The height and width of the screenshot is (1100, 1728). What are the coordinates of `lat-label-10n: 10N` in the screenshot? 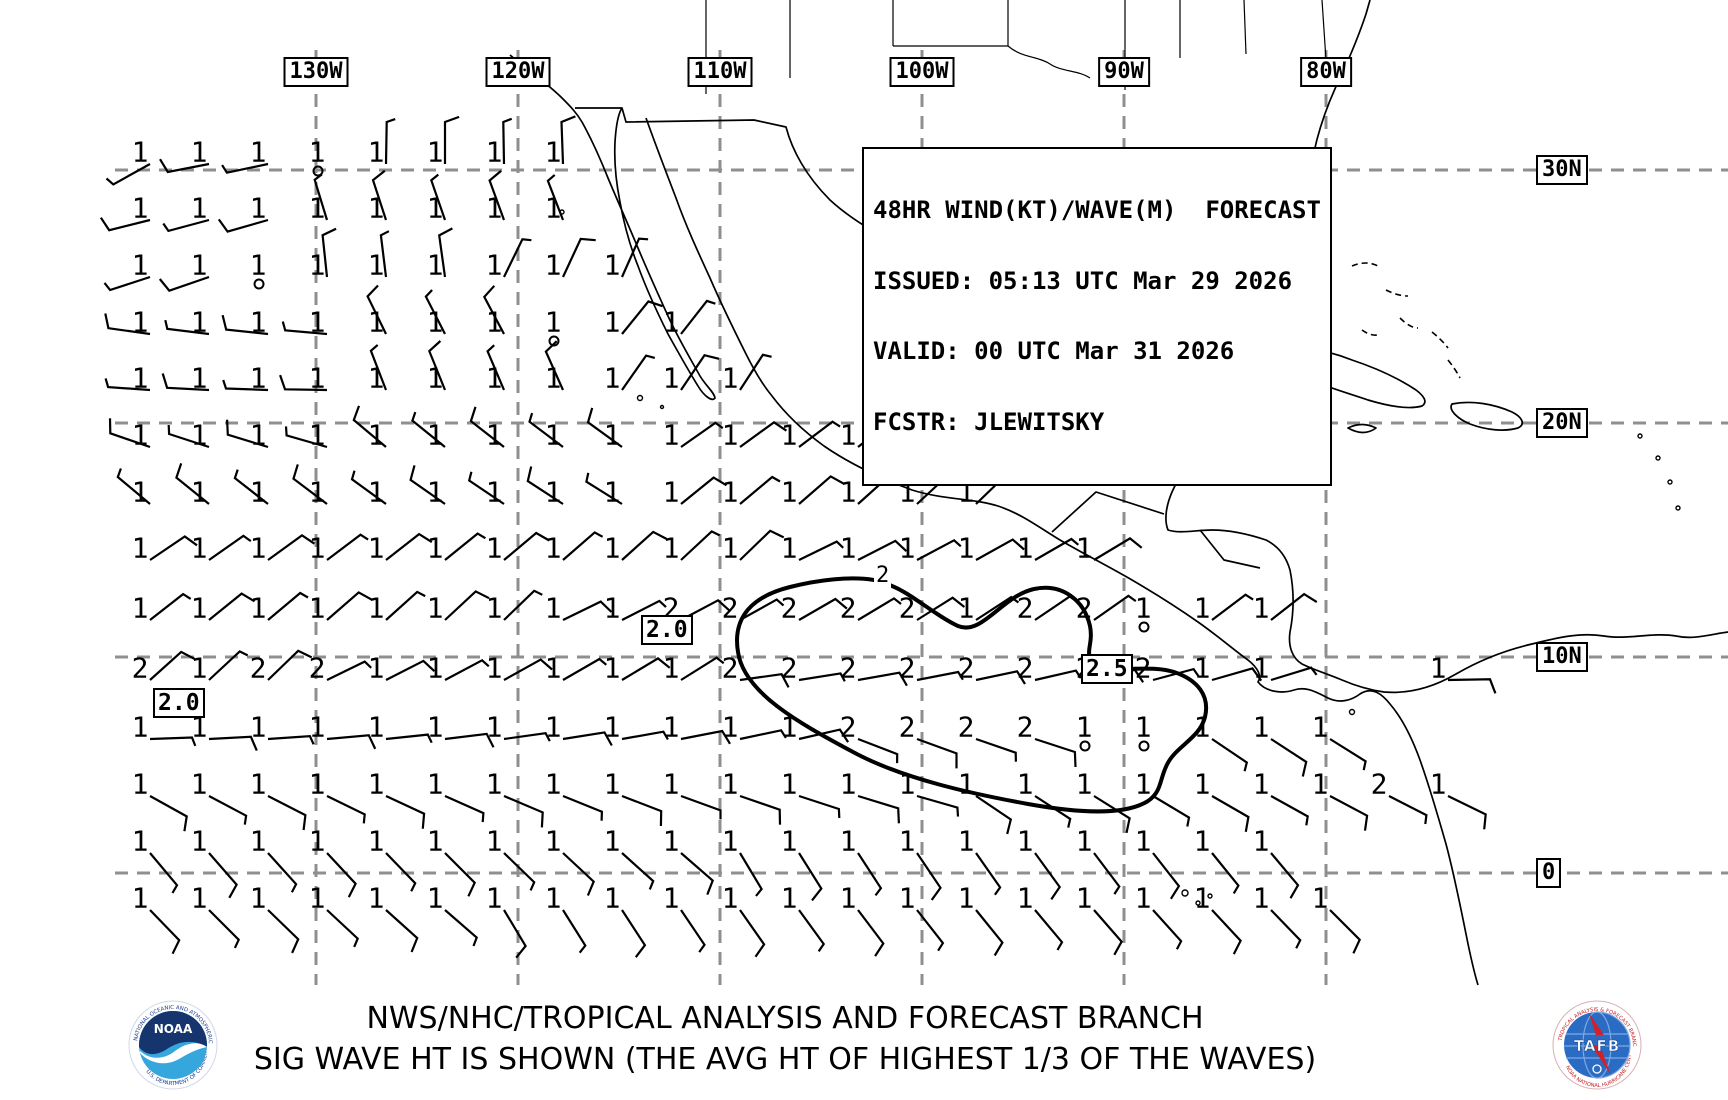 It's located at (1562, 657).